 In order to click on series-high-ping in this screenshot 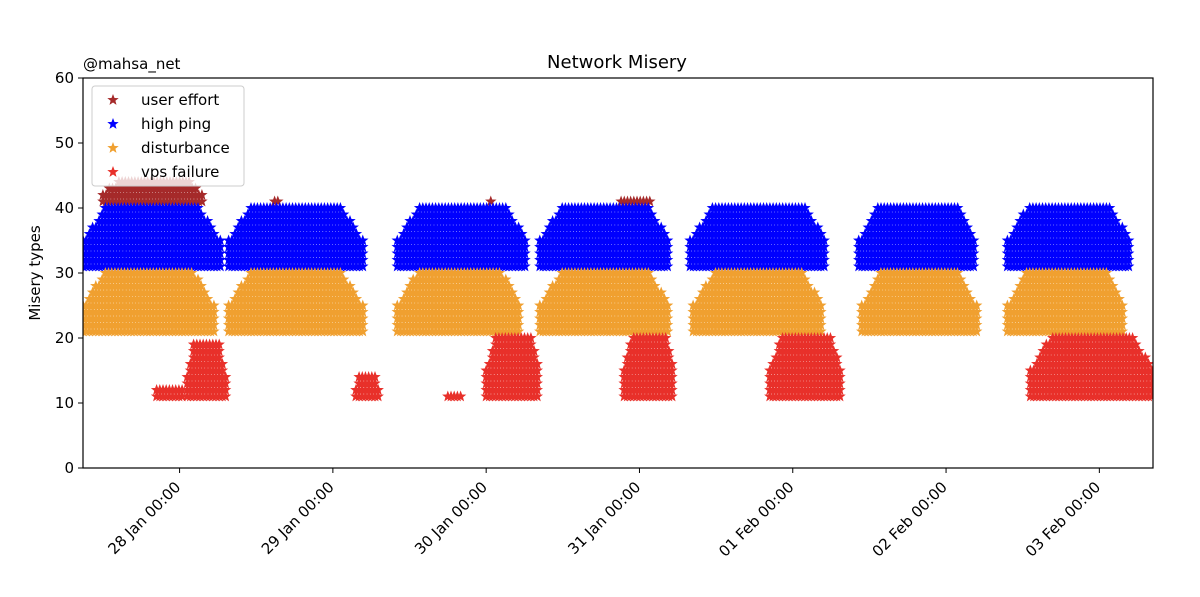, I will do `click(609, 237)`.